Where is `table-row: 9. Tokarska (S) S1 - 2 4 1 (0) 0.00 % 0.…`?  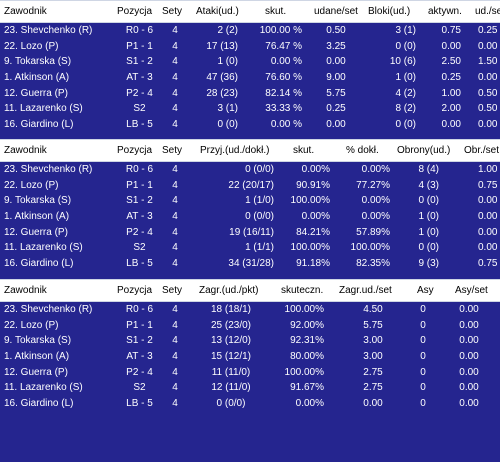 table-row: 9. Tokarska (S) S1 - 2 4 1 (0) 0.00 % 0.… is located at coordinates (250, 62).